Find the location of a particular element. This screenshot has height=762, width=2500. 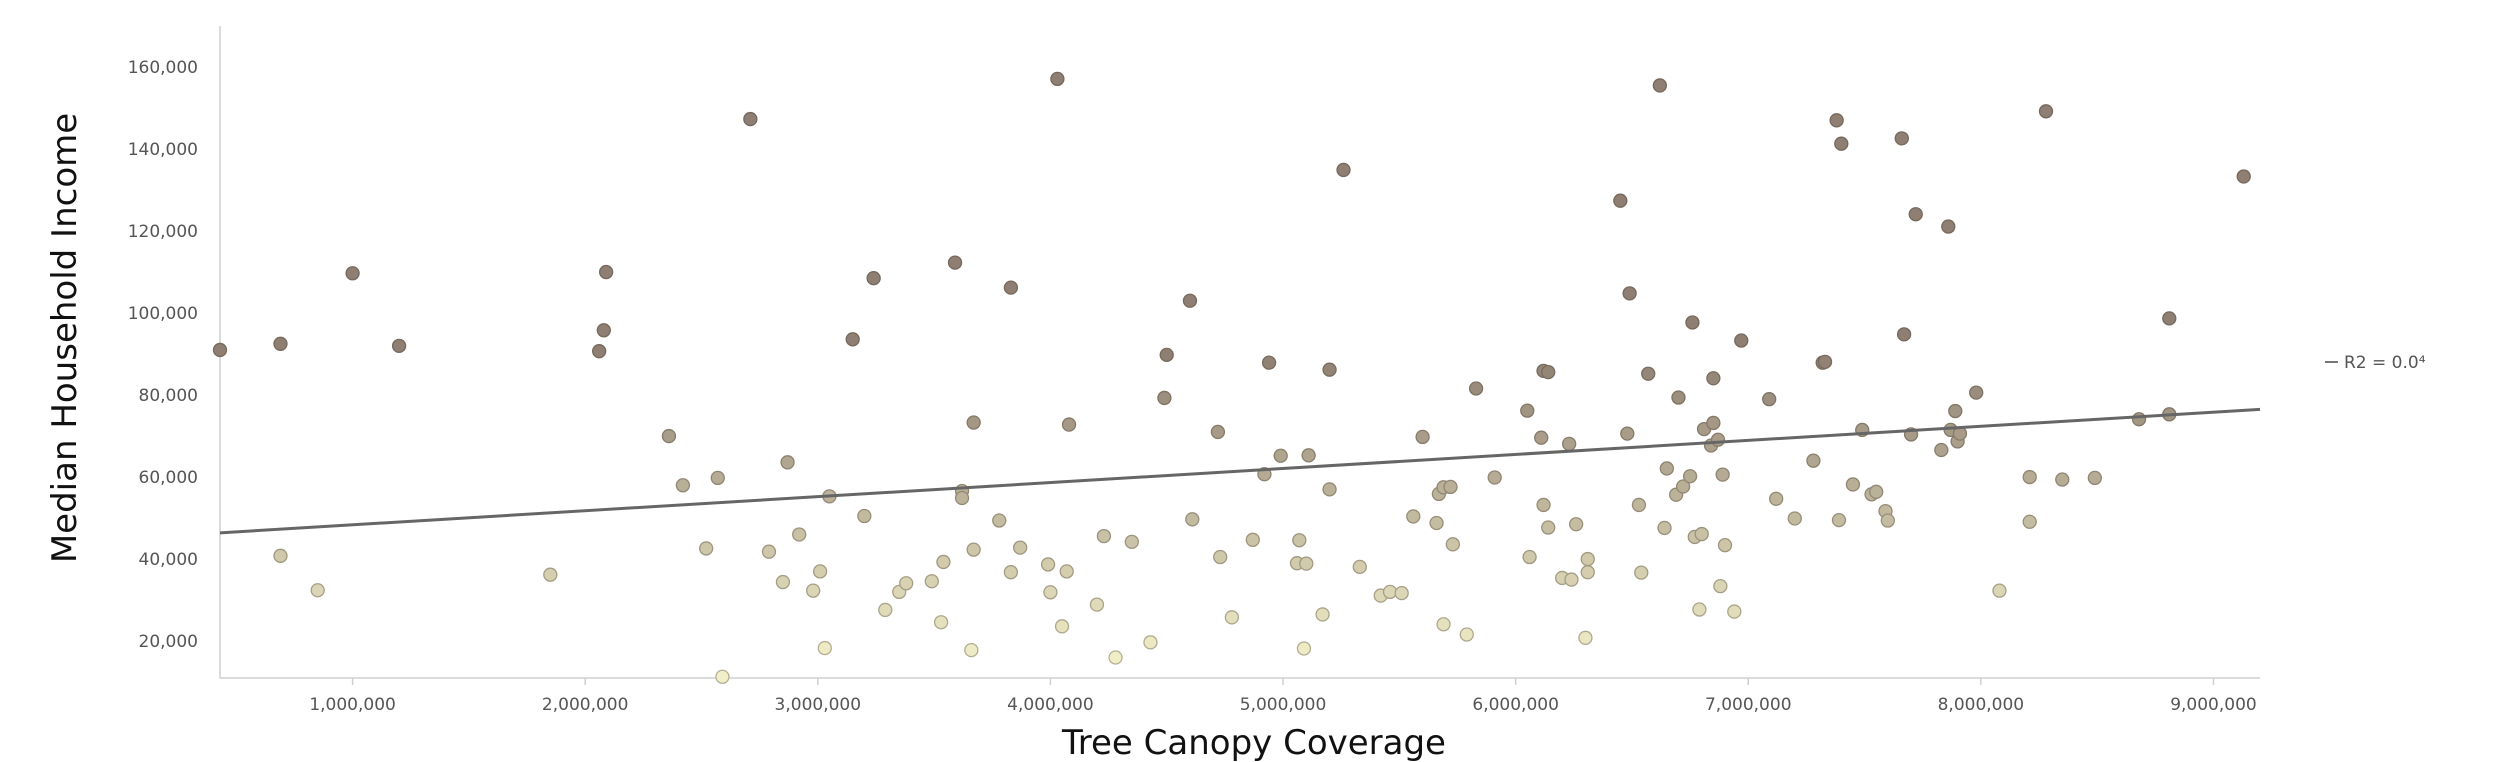

x-axis-title: Tree Canopy Coverage is located at coordinates (1253, 742).